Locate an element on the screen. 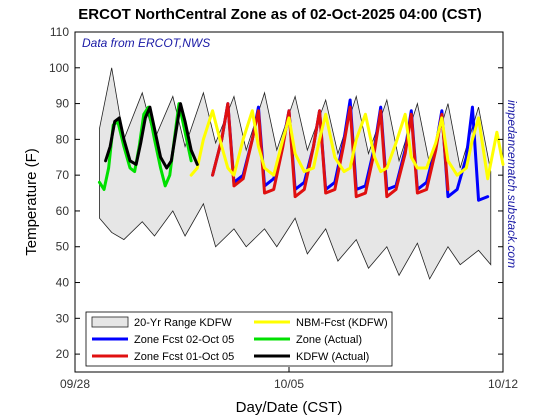  series-line-nbm-fcst-kdfw- is located at coordinates (347, 145).